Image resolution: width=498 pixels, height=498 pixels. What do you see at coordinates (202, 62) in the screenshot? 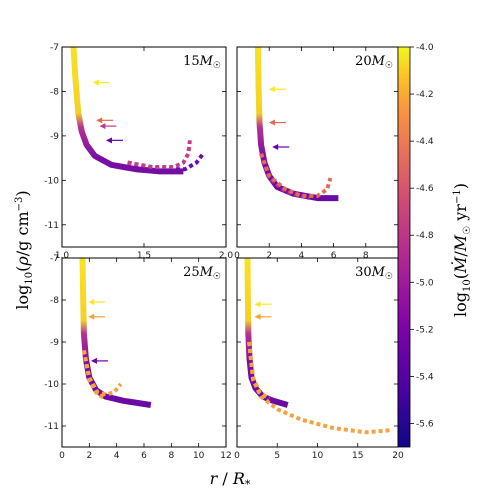
I see `mass-label: 15M☉` at bounding box center [202, 62].